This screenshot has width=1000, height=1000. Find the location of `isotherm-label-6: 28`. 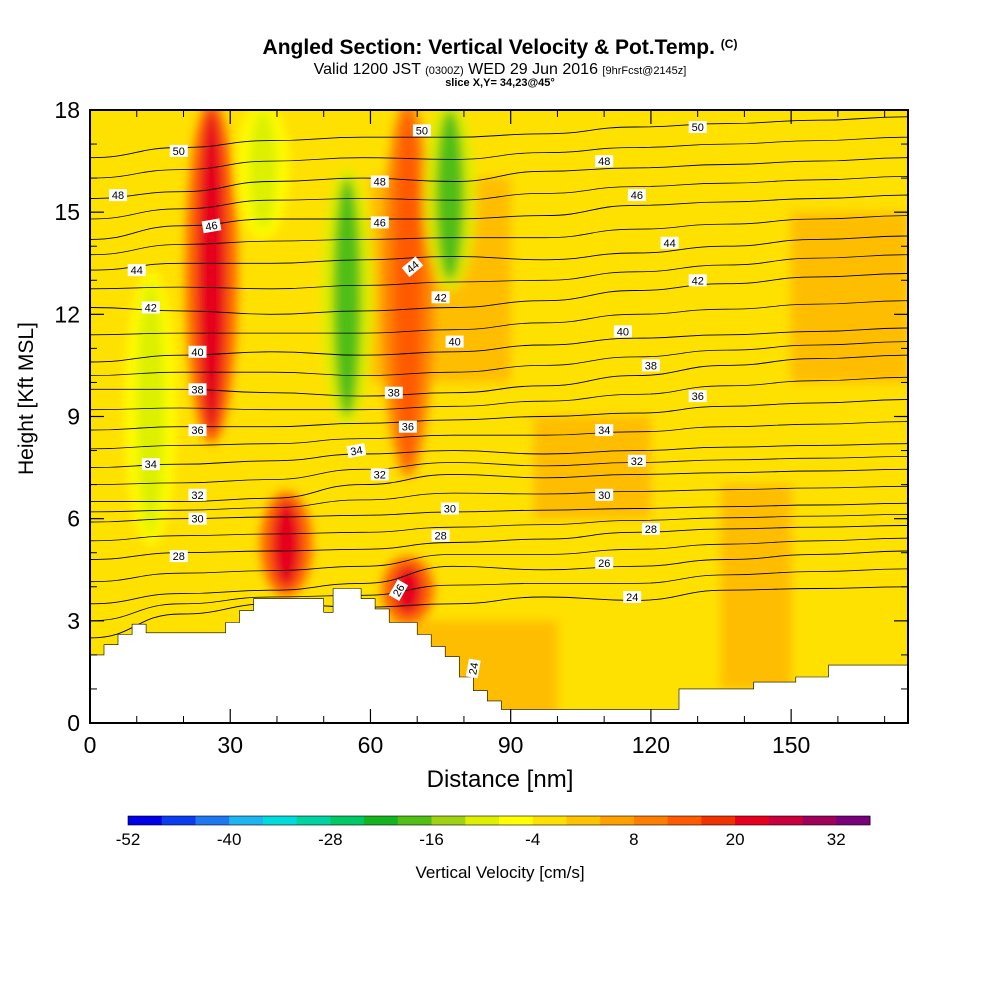

isotherm-label-6: 28 is located at coordinates (650, 529).